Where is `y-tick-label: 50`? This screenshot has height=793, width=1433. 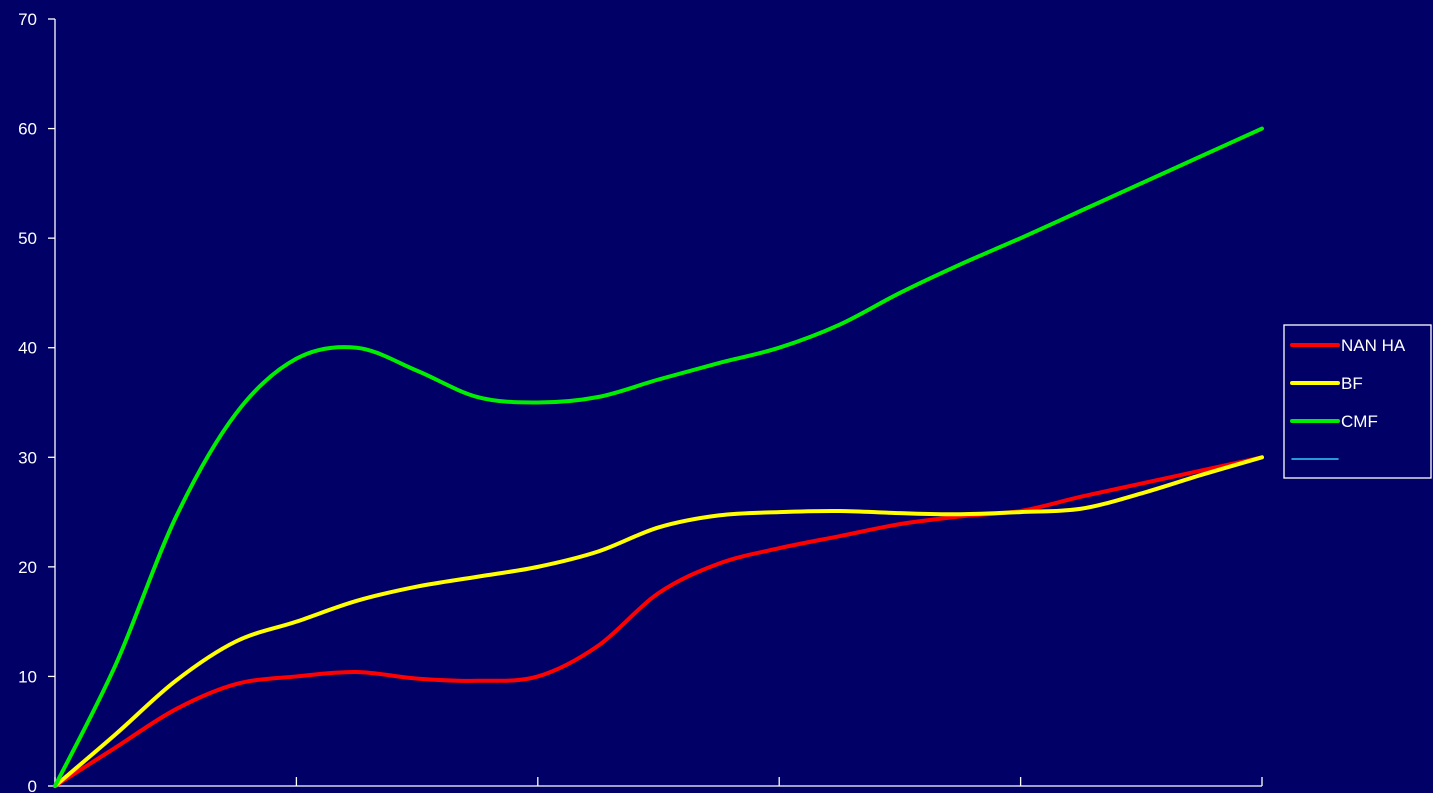
y-tick-label: 50 is located at coordinates (27, 238).